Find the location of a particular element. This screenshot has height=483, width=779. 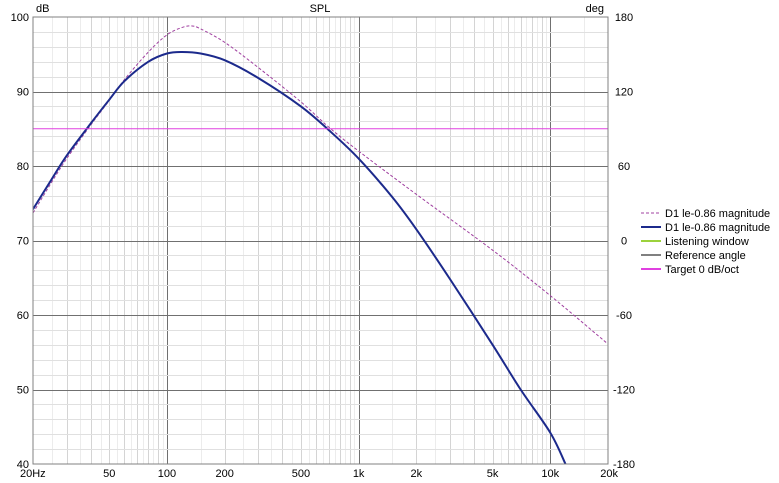

x-tick-label: 20k is located at coordinates (609, 474).